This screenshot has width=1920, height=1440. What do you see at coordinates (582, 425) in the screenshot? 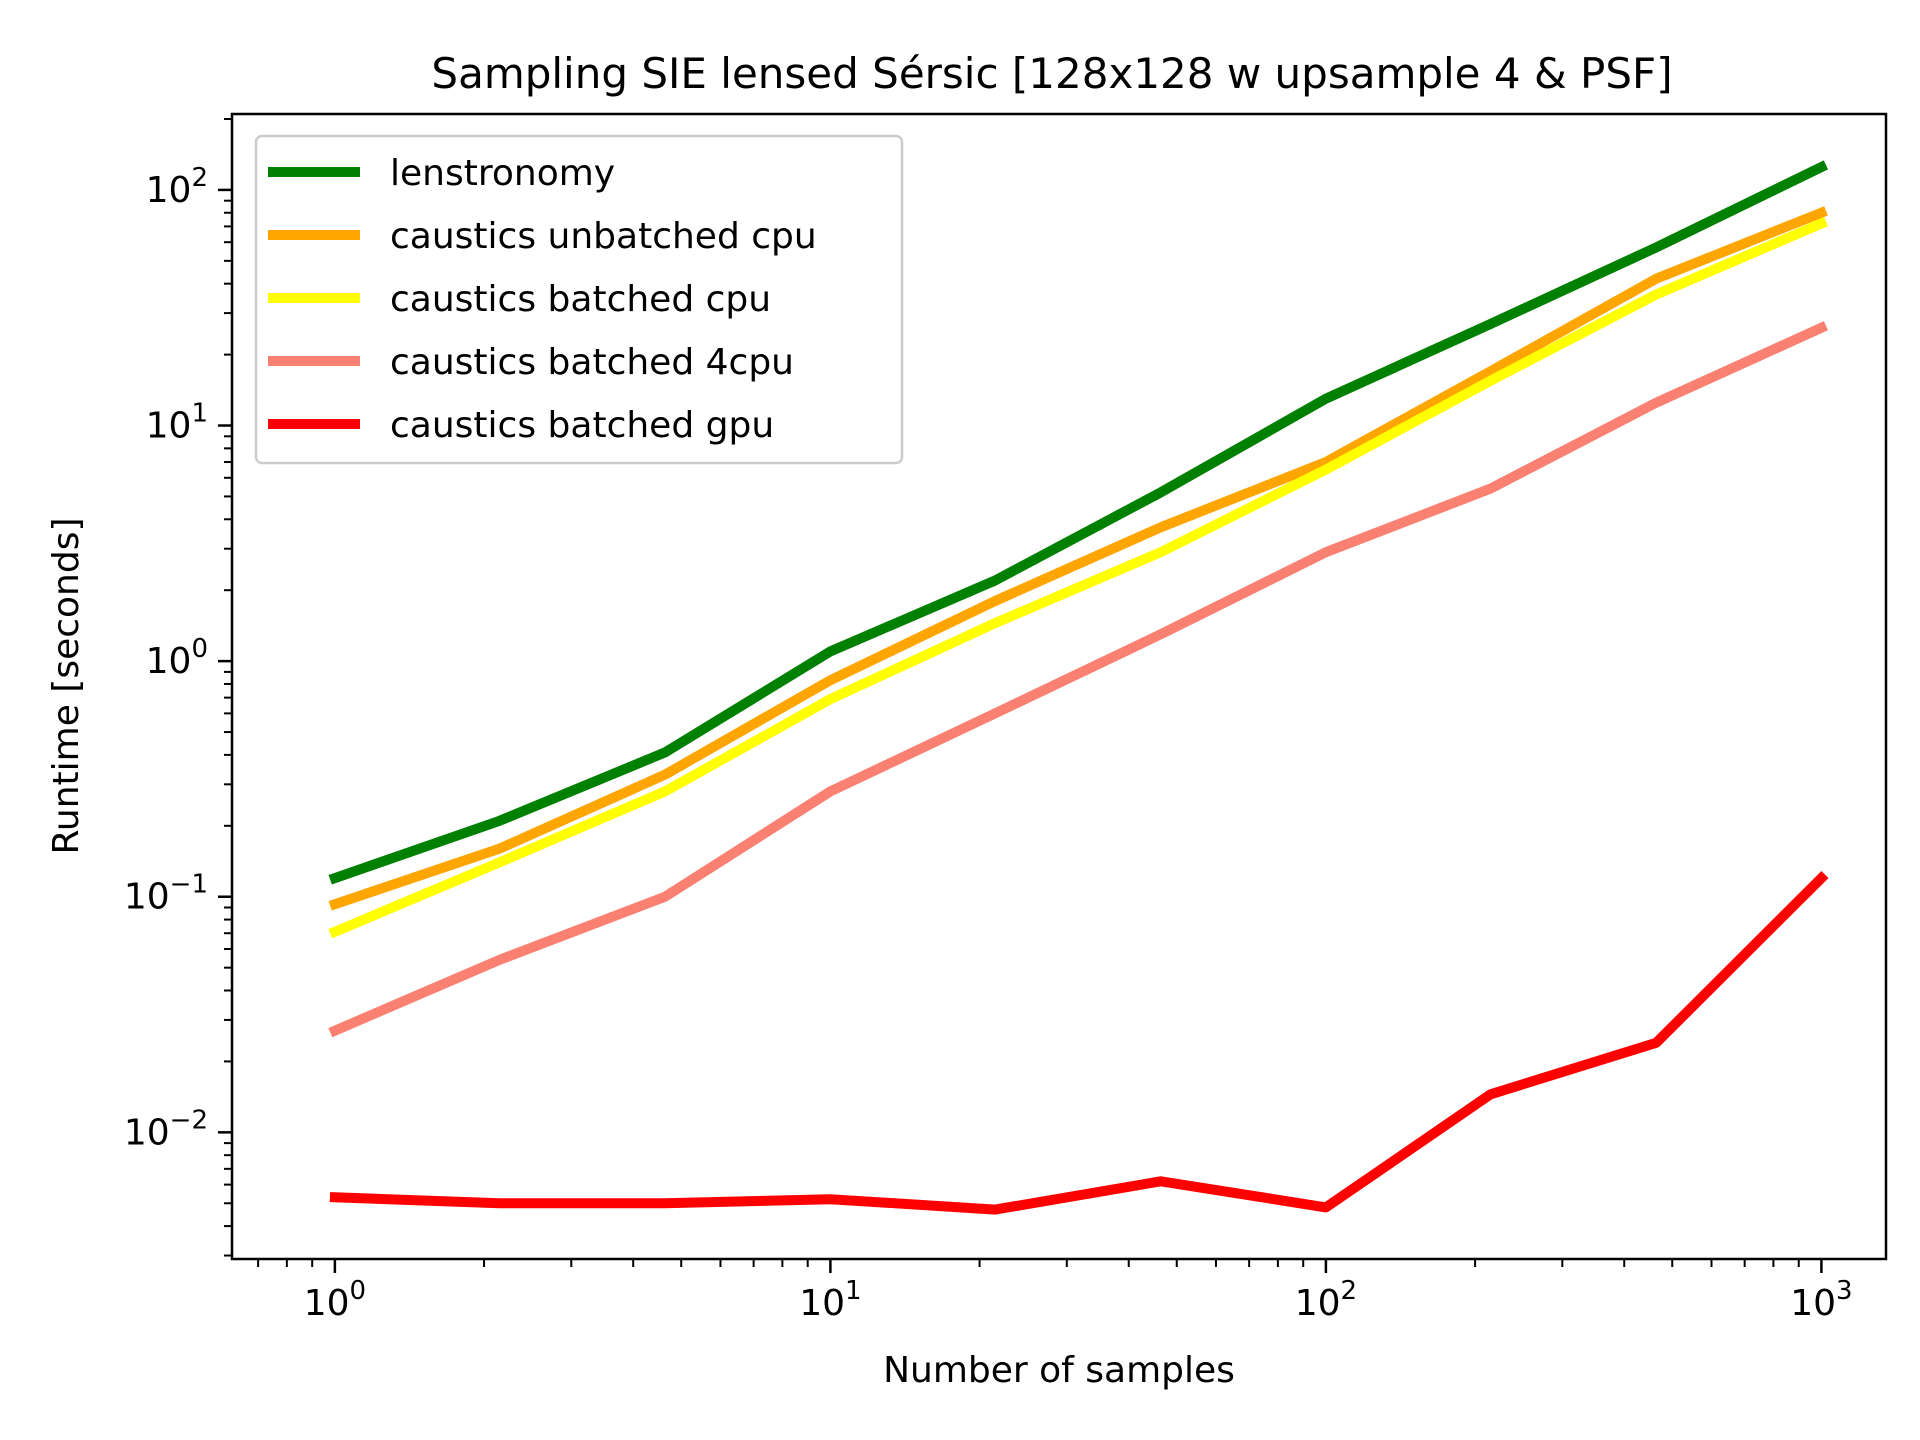
I see `legend-label: caustics batched gpu` at bounding box center [582, 425].